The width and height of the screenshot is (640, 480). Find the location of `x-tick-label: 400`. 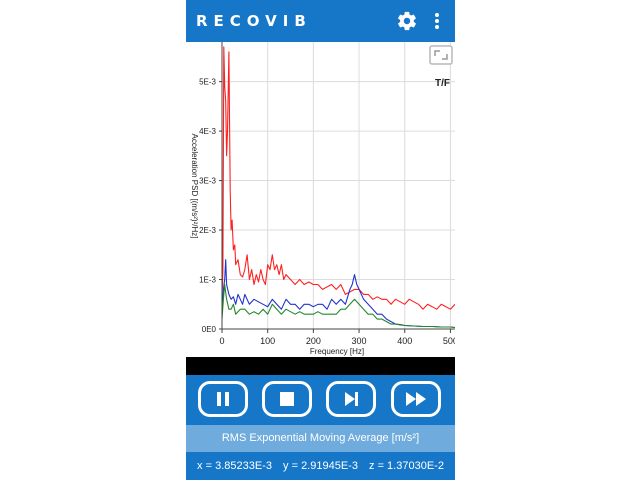

x-tick-label: 400 is located at coordinates (404, 341).